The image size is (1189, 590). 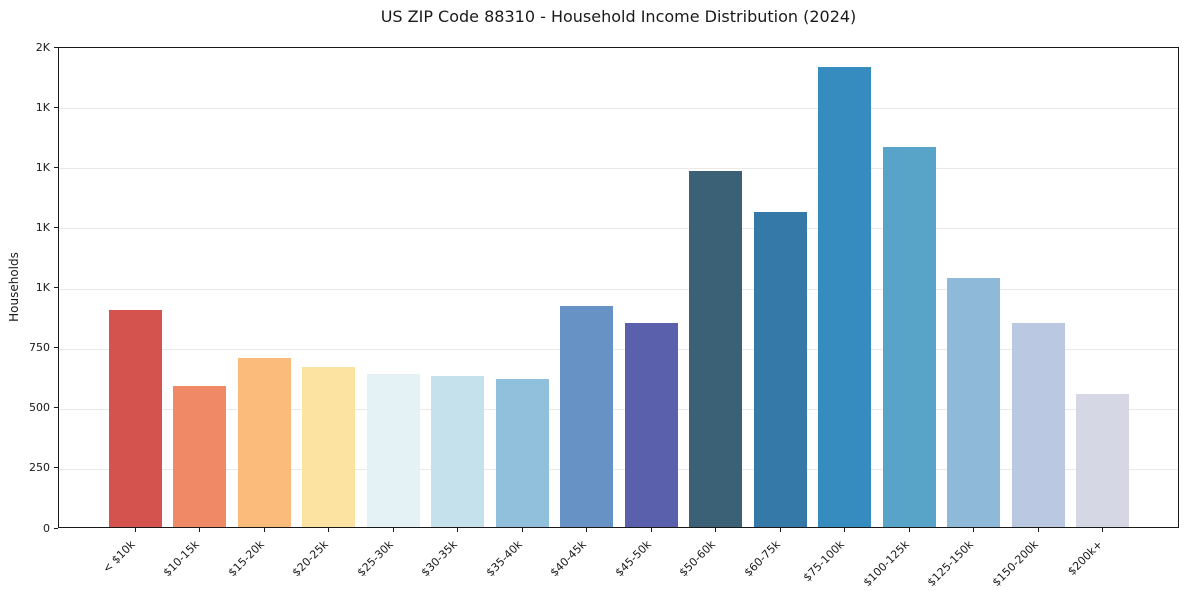 What do you see at coordinates (568, 558) in the screenshot?
I see `x-tick-label: $40-45k` at bounding box center [568, 558].